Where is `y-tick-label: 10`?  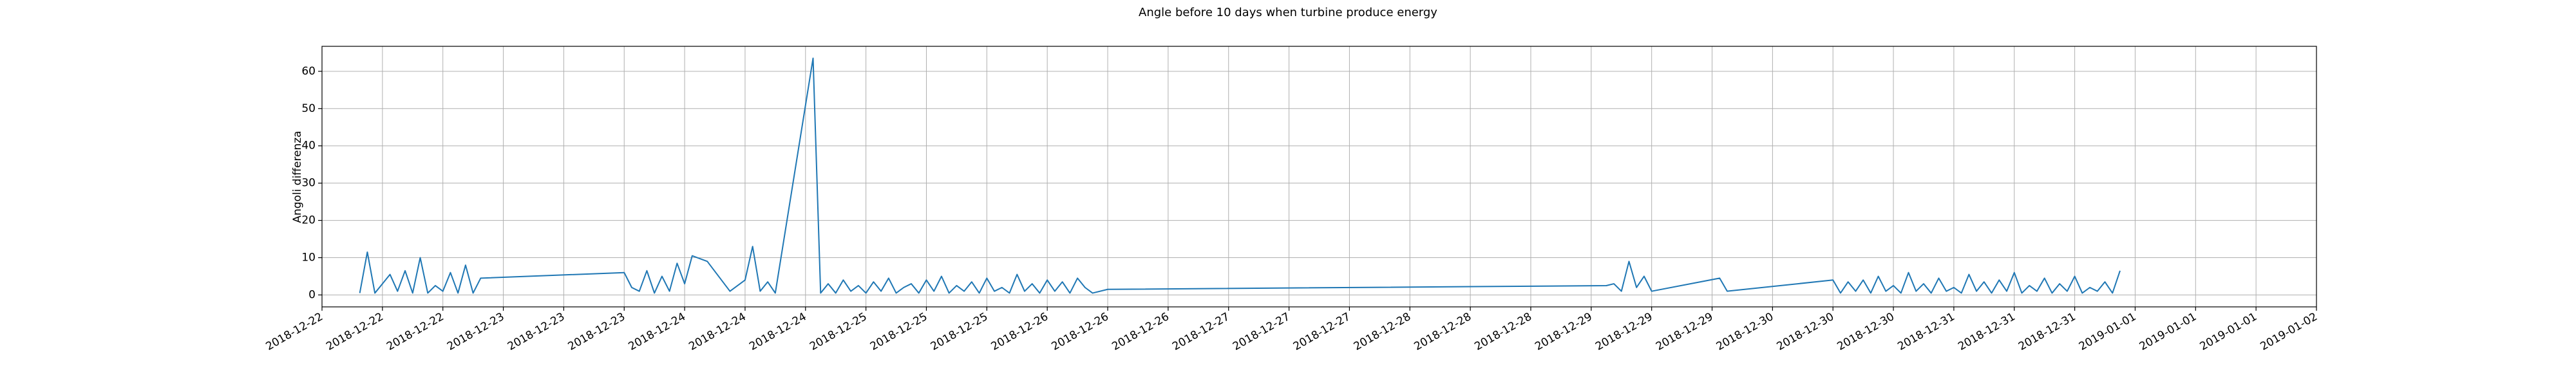 y-tick-label: 10 is located at coordinates (309, 258).